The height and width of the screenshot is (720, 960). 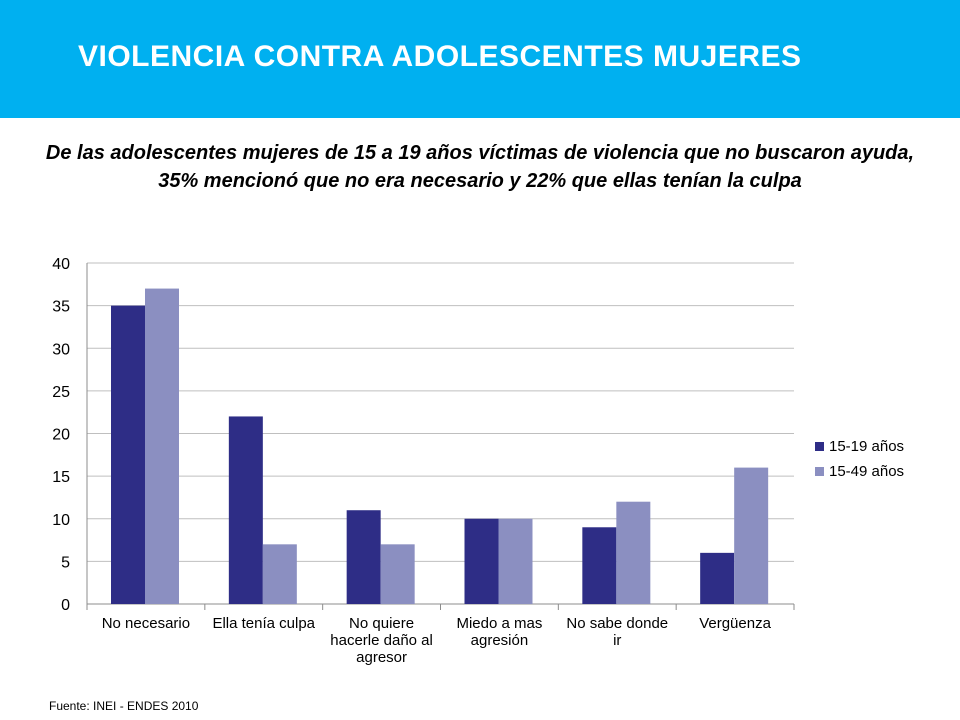 I want to click on y-tick-label: 5, so click(x=65, y=562).